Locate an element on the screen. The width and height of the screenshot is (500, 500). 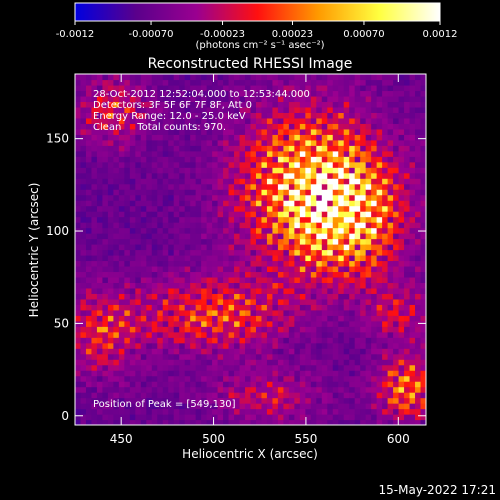
colorbar-tick-label: 0.00070 is located at coordinates (363, 34).